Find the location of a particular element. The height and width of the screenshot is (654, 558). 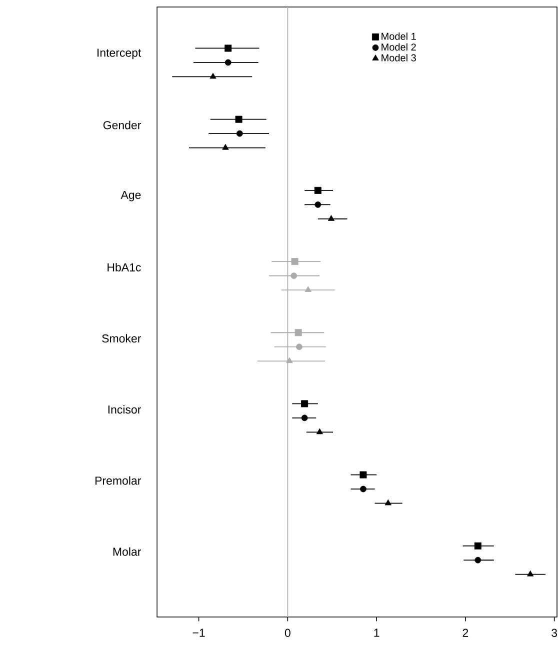

y-tick-label: Age is located at coordinates (130, 196).